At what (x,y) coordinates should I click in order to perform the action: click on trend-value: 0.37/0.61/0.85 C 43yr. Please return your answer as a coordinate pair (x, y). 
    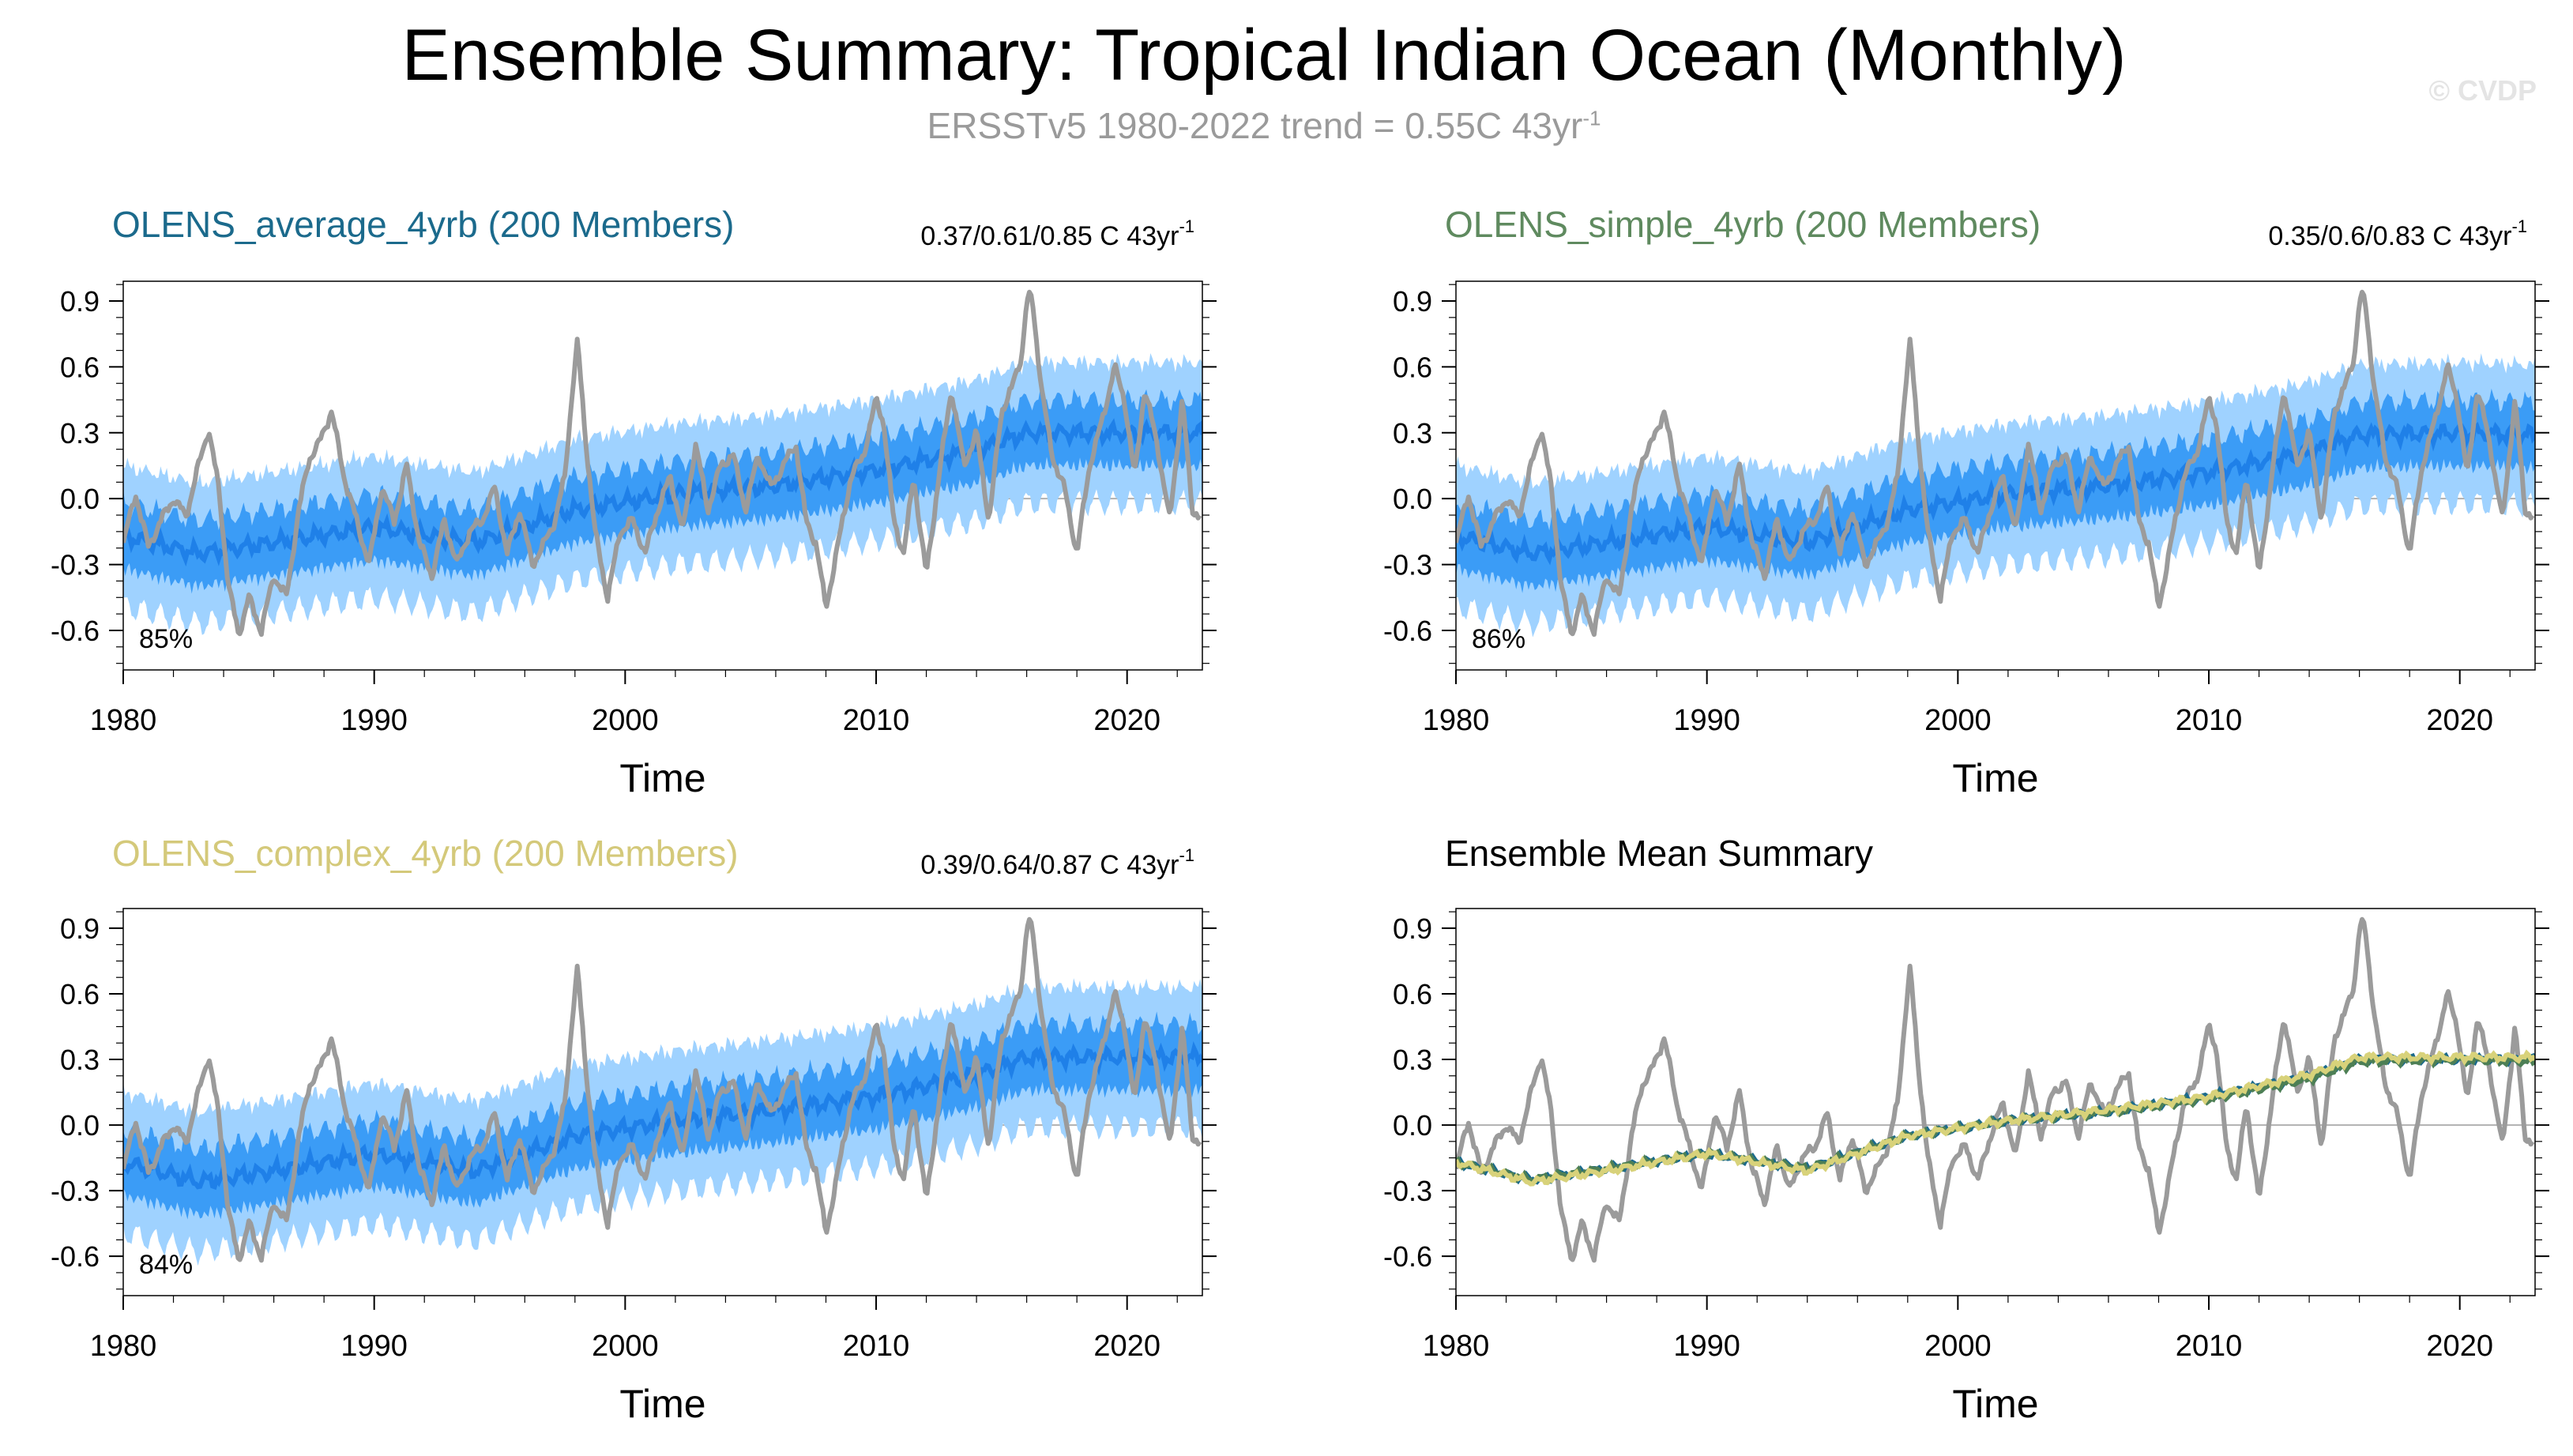
    Looking at the image, I should click on (1049, 236).